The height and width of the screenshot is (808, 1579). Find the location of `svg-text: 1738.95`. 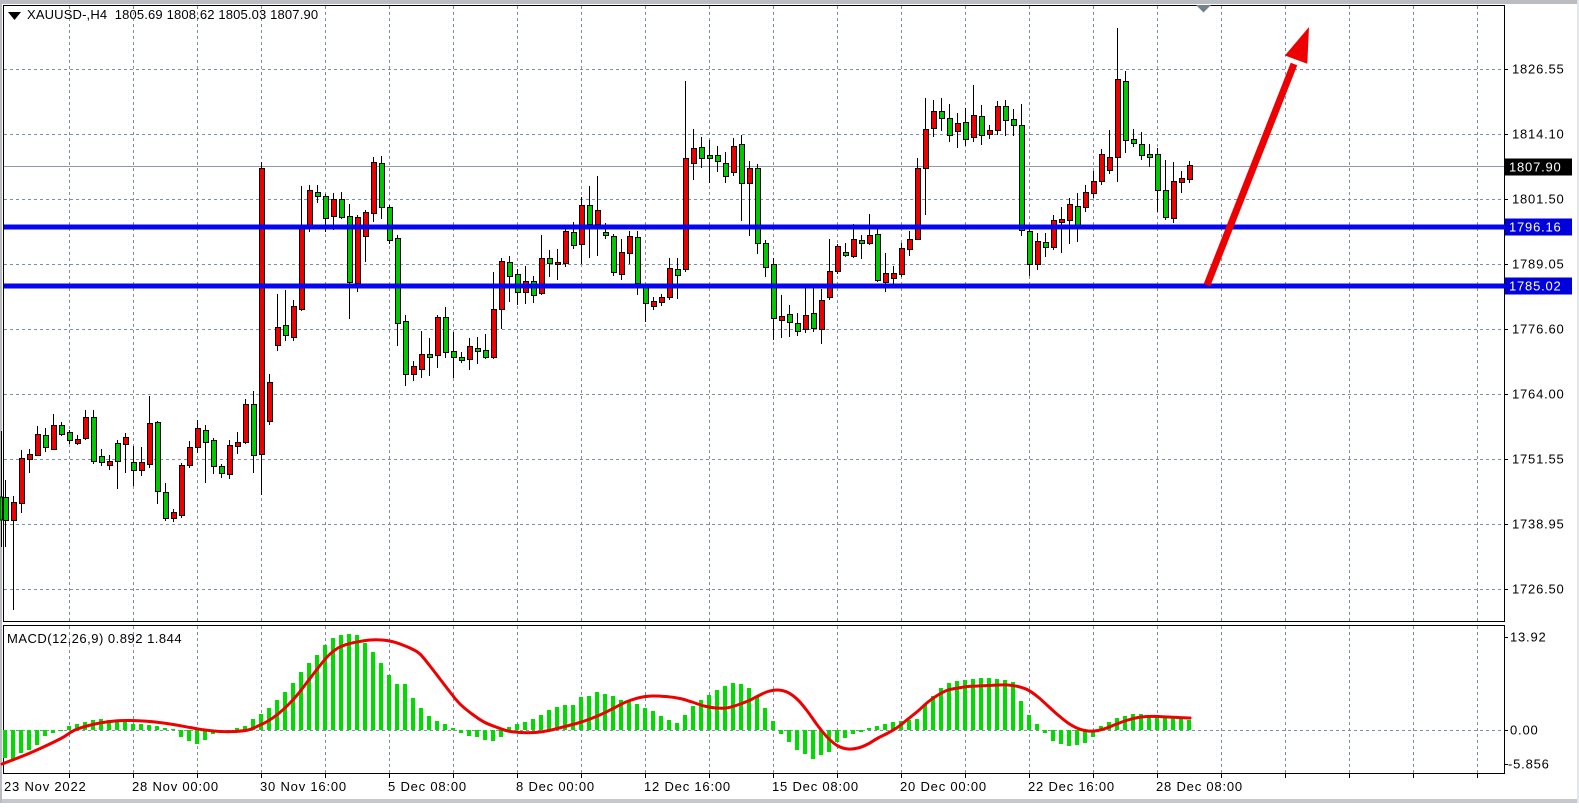

svg-text: 1738.95 is located at coordinates (1538, 524).